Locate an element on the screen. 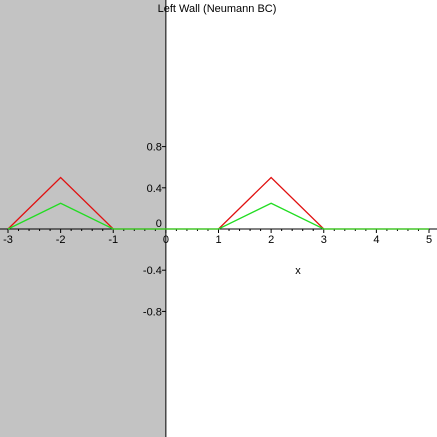  x-tick-label: -1 is located at coordinates (113, 240).